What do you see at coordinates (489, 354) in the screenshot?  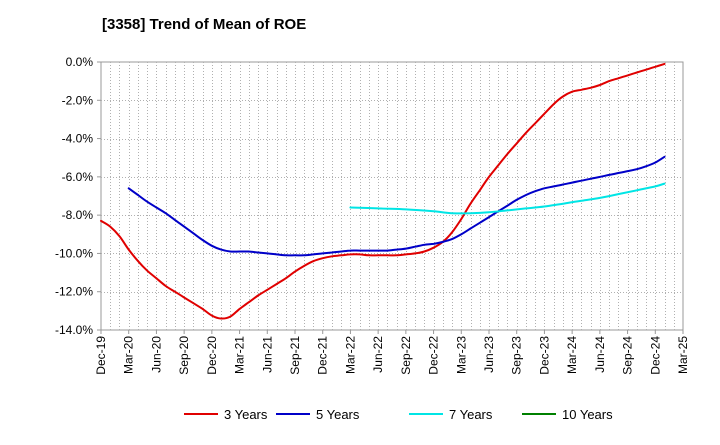 I see `x-tick-label: Jun-23` at bounding box center [489, 354].